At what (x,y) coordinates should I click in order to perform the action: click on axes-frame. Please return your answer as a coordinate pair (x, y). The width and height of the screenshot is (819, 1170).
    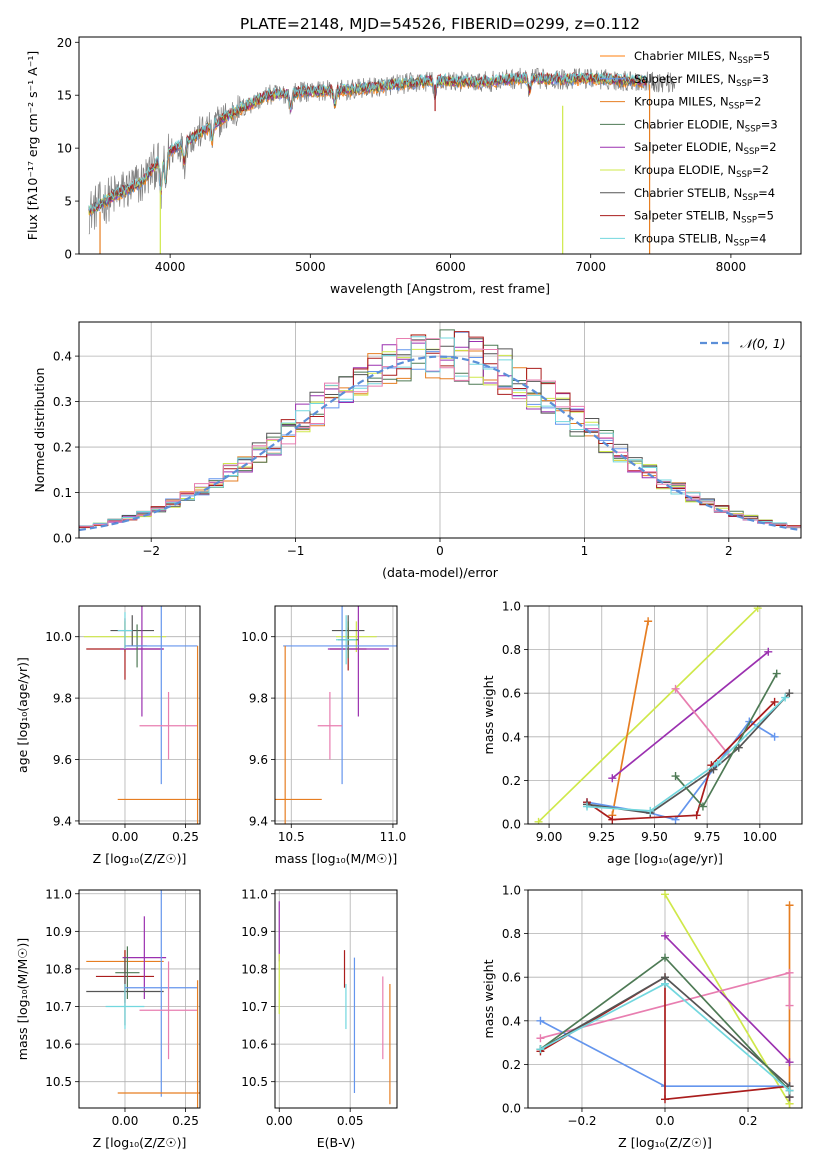
    Looking at the image, I should click on (665, 715).